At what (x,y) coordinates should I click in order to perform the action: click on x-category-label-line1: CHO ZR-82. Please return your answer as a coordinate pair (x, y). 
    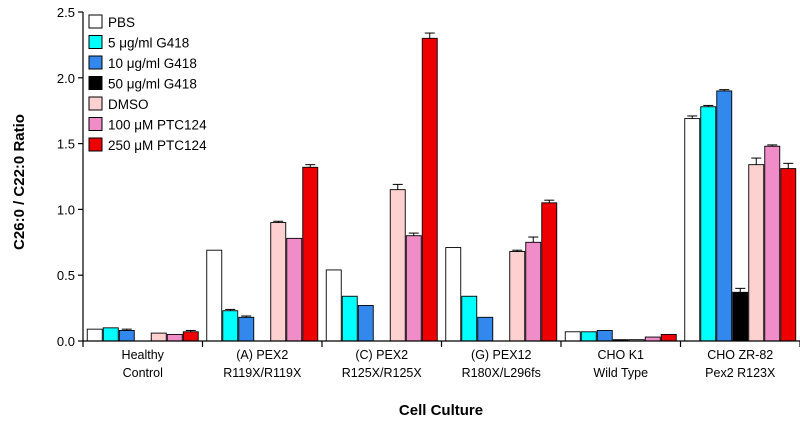
    Looking at the image, I should click on (740, 355).